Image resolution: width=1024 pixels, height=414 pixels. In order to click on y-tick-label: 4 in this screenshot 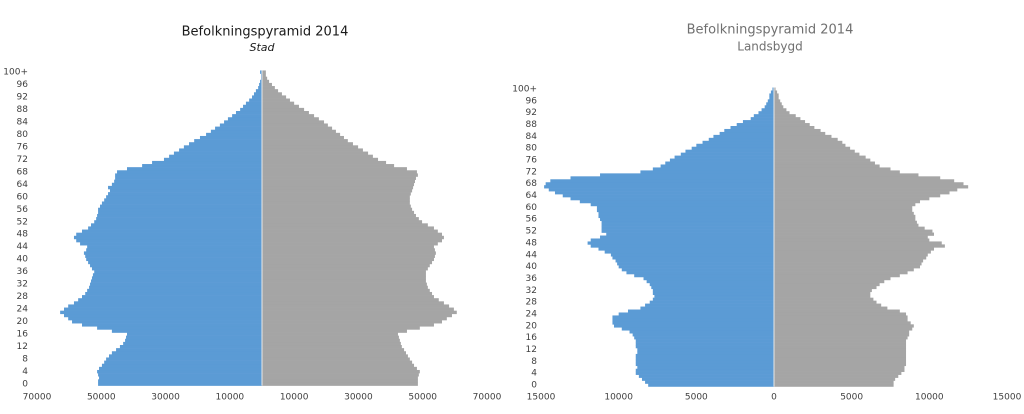, I will do `click(534, 374)`.